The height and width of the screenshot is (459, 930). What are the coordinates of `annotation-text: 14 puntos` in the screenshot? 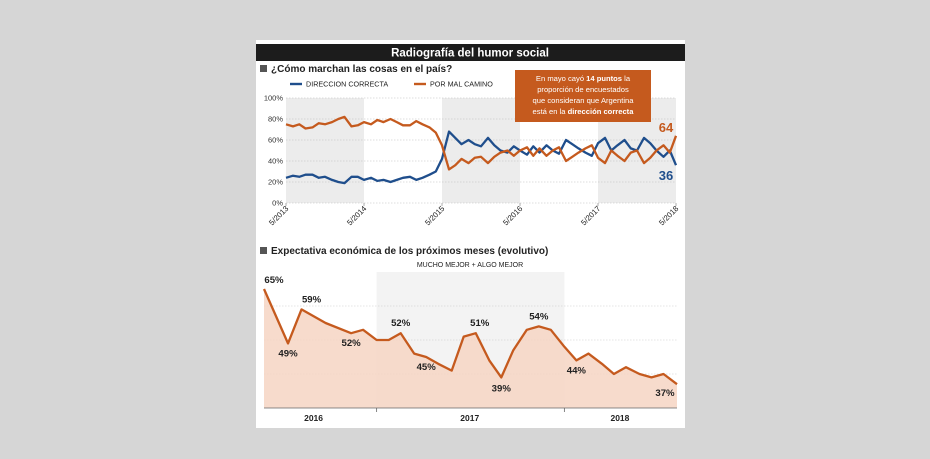 It's located at (604, 78).